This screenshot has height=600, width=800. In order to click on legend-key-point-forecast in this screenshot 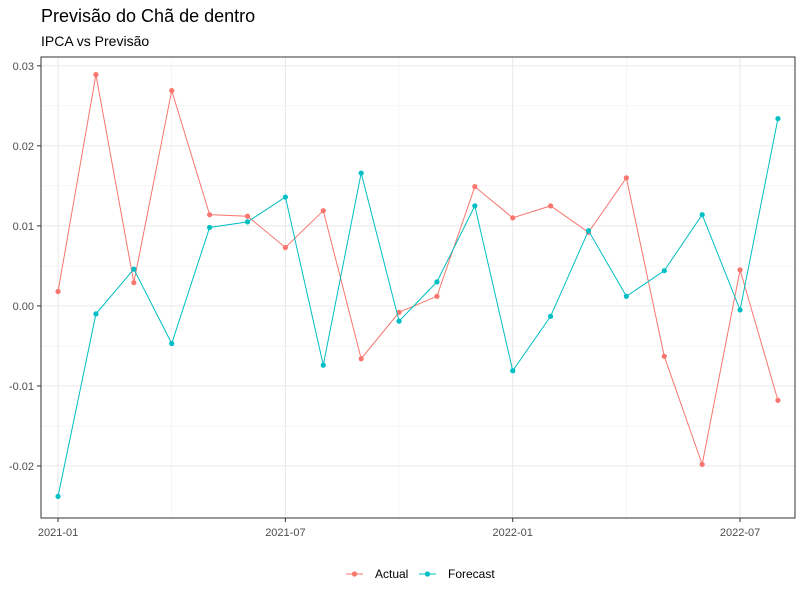, I will do `click(427, 574)`.